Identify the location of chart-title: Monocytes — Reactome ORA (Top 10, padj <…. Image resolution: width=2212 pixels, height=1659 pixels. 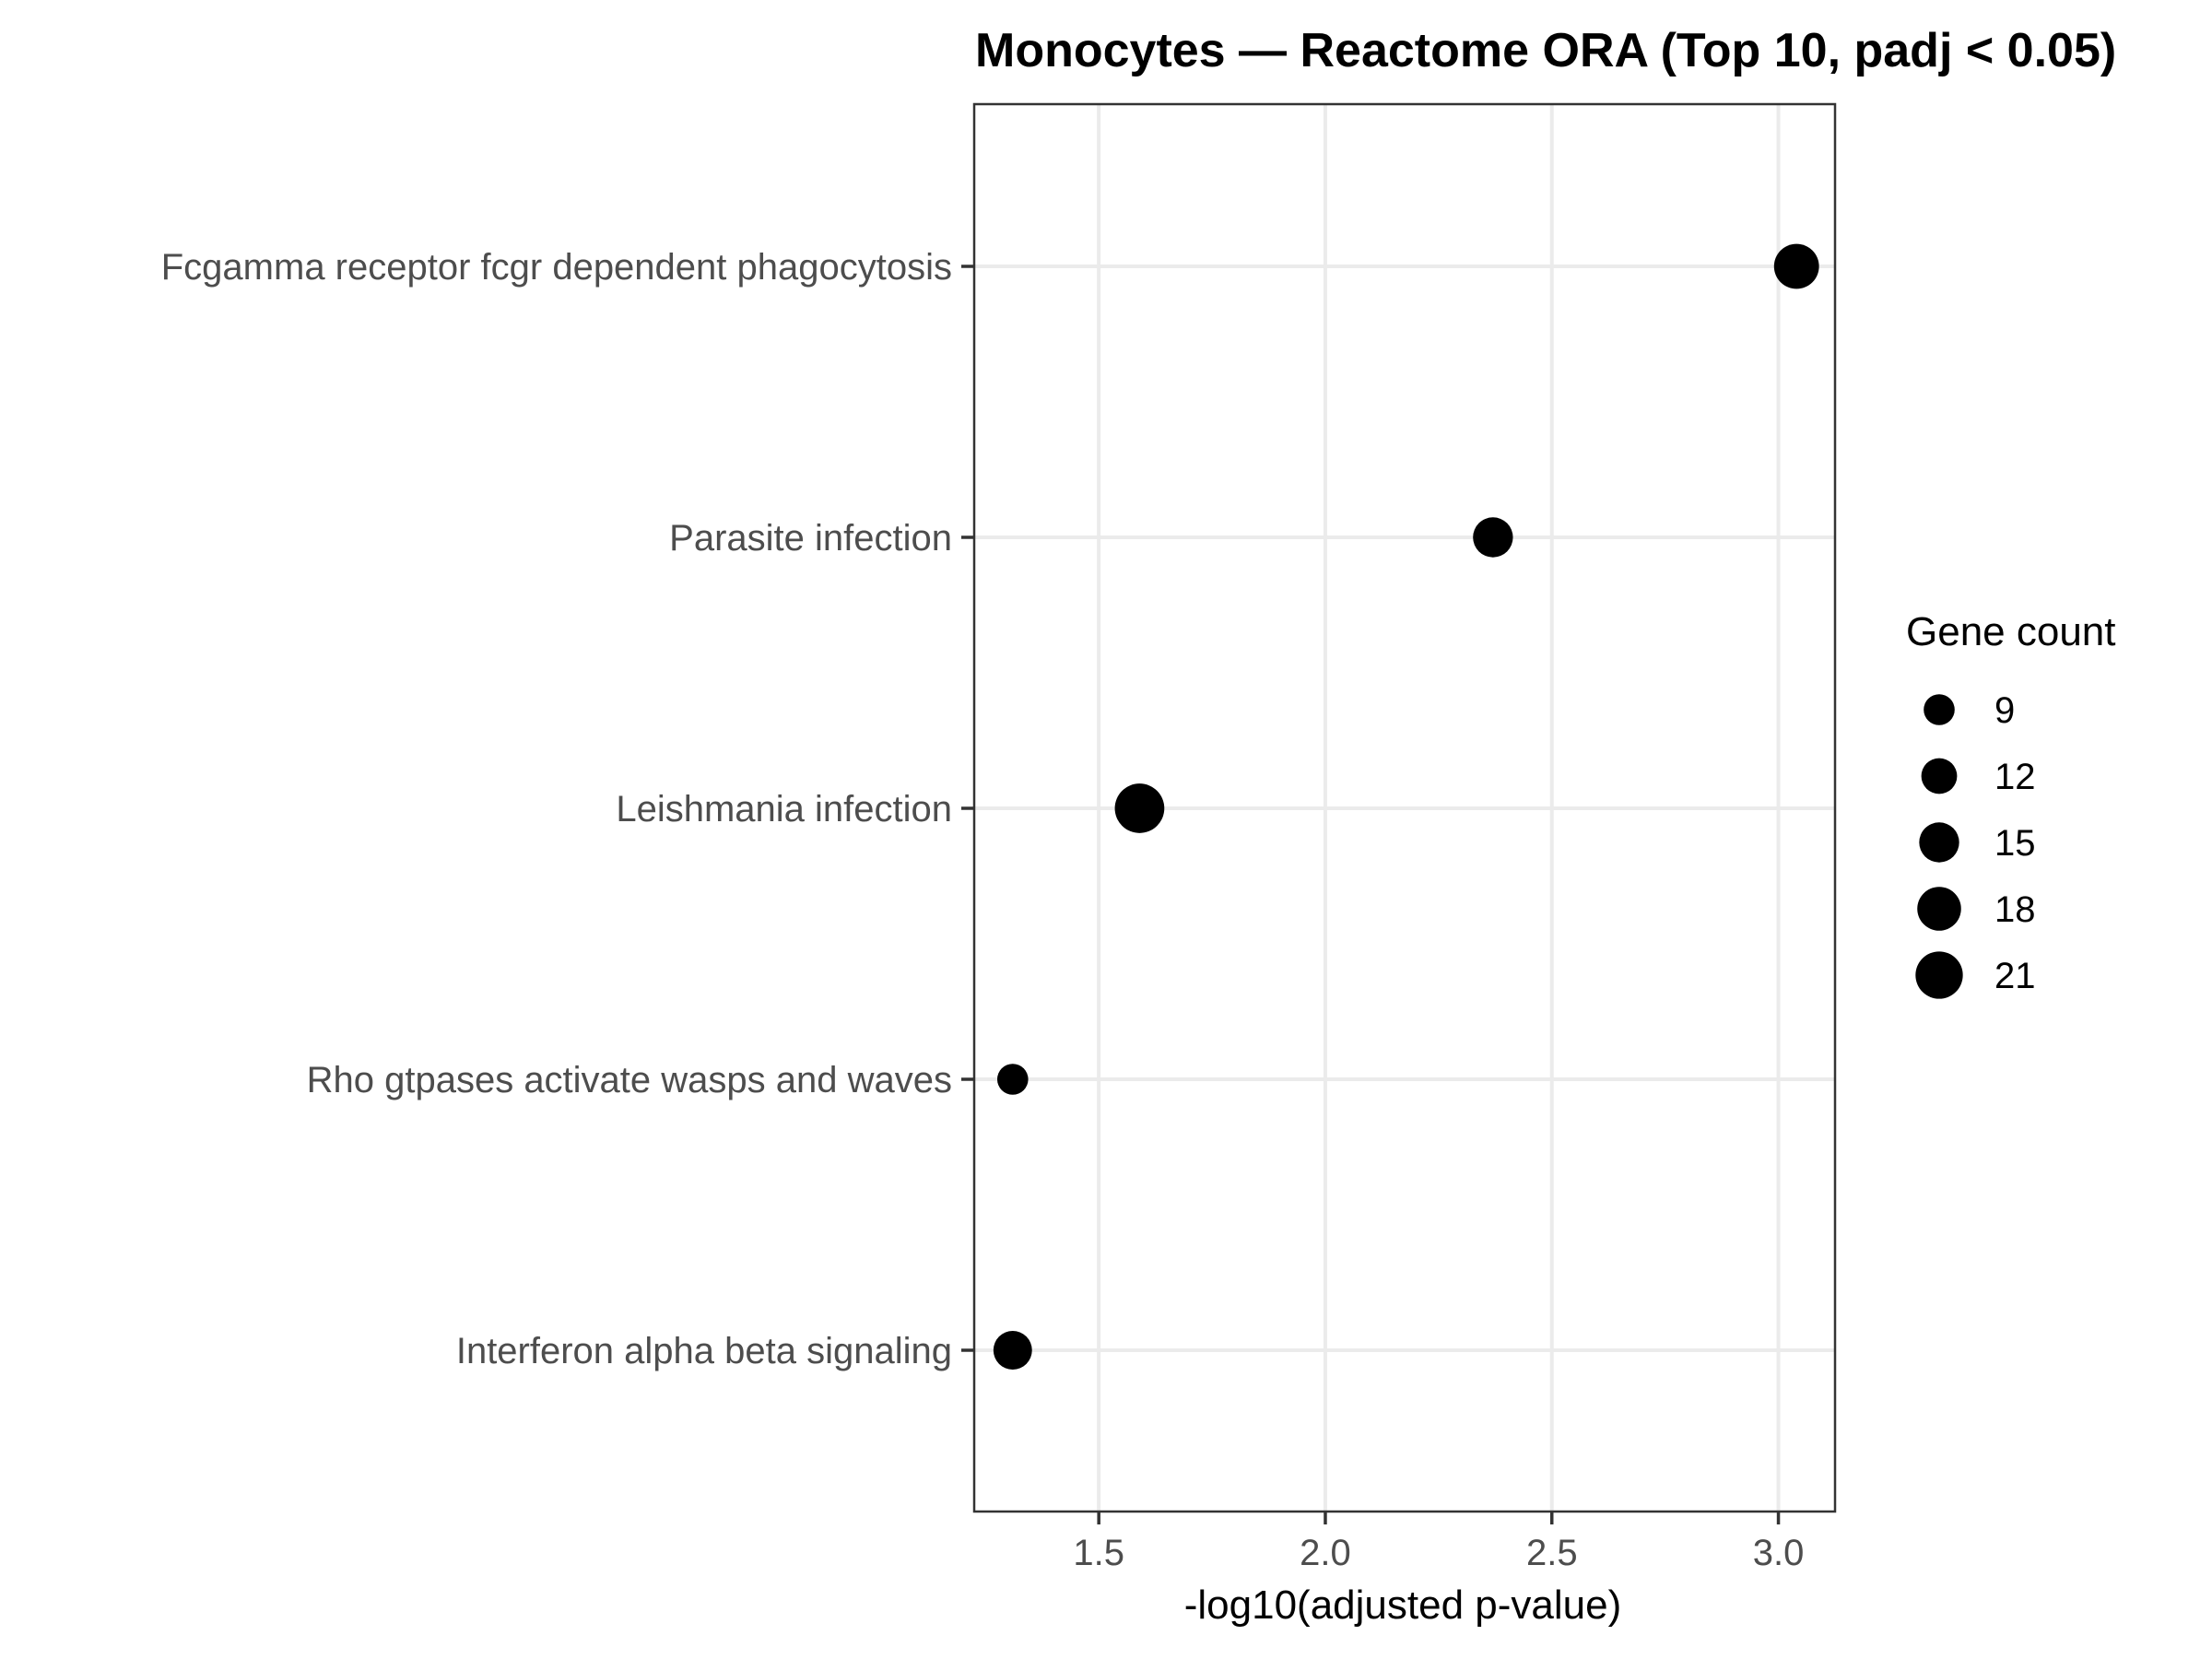
(1545, 50).